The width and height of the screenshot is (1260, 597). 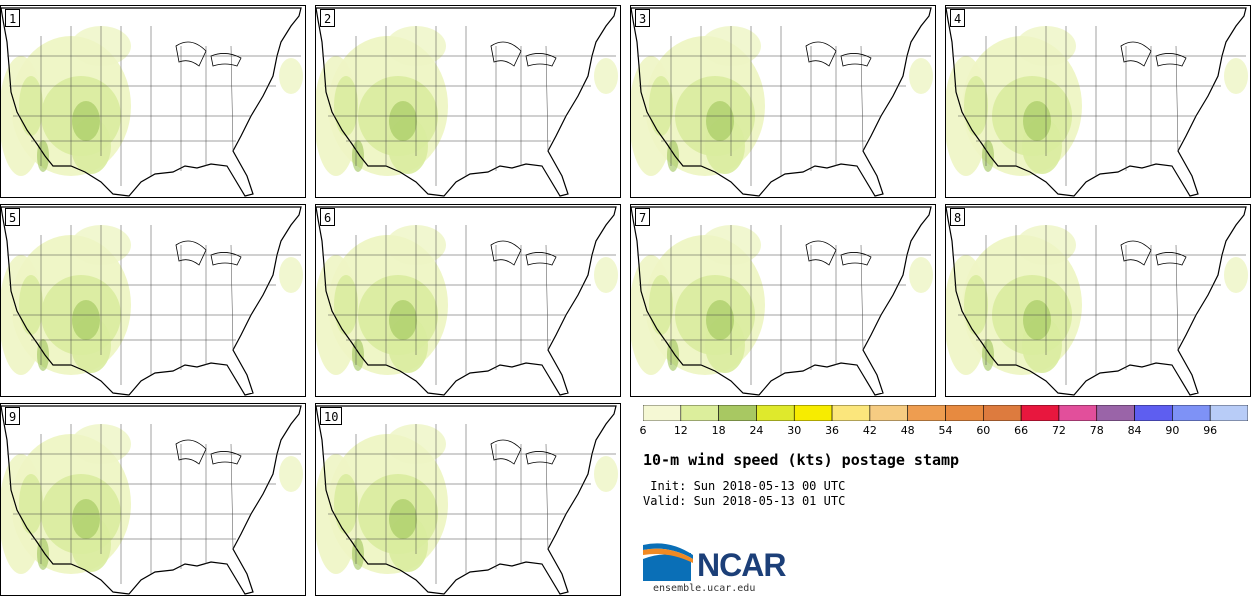 What do you see at coordinates (801, 460) in the screenshot?
I see `map-title: 10-m wind speed (kts) postage stamp` at bounding box center [801, 460].